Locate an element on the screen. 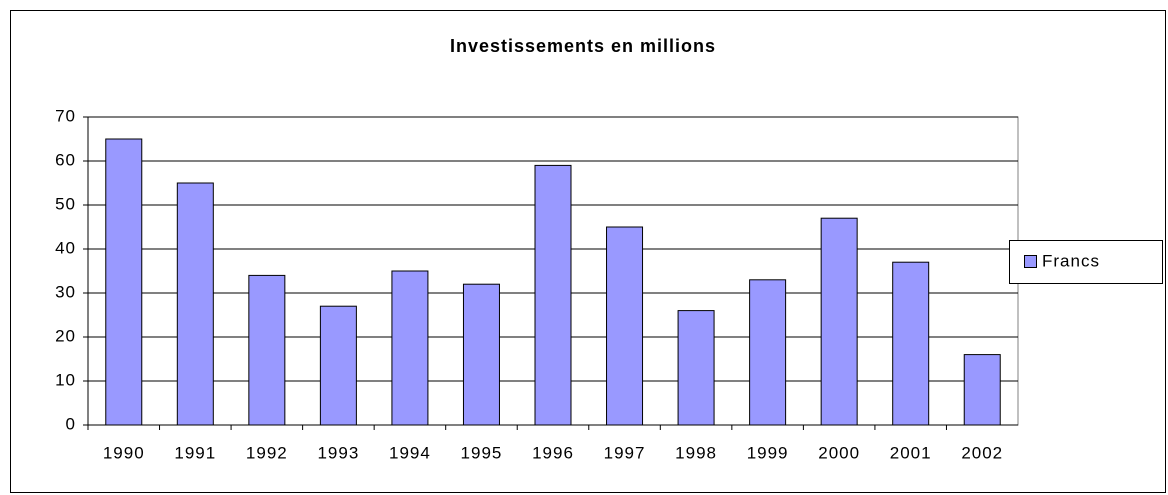  x-tick-label: 1991 is located at coordinates (195, 452).